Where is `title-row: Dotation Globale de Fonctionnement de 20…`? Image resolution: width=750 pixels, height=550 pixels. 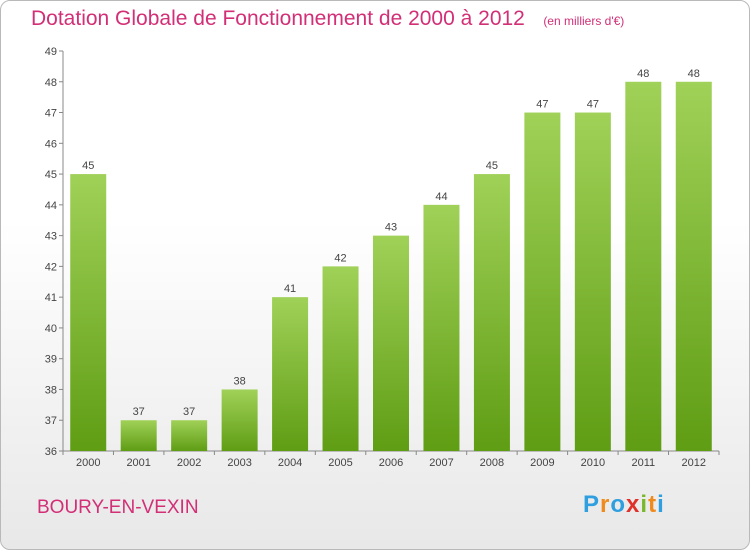
title-row: Dotation Globale de Fonctionnement de 20… is located at coordinates (327, 19).